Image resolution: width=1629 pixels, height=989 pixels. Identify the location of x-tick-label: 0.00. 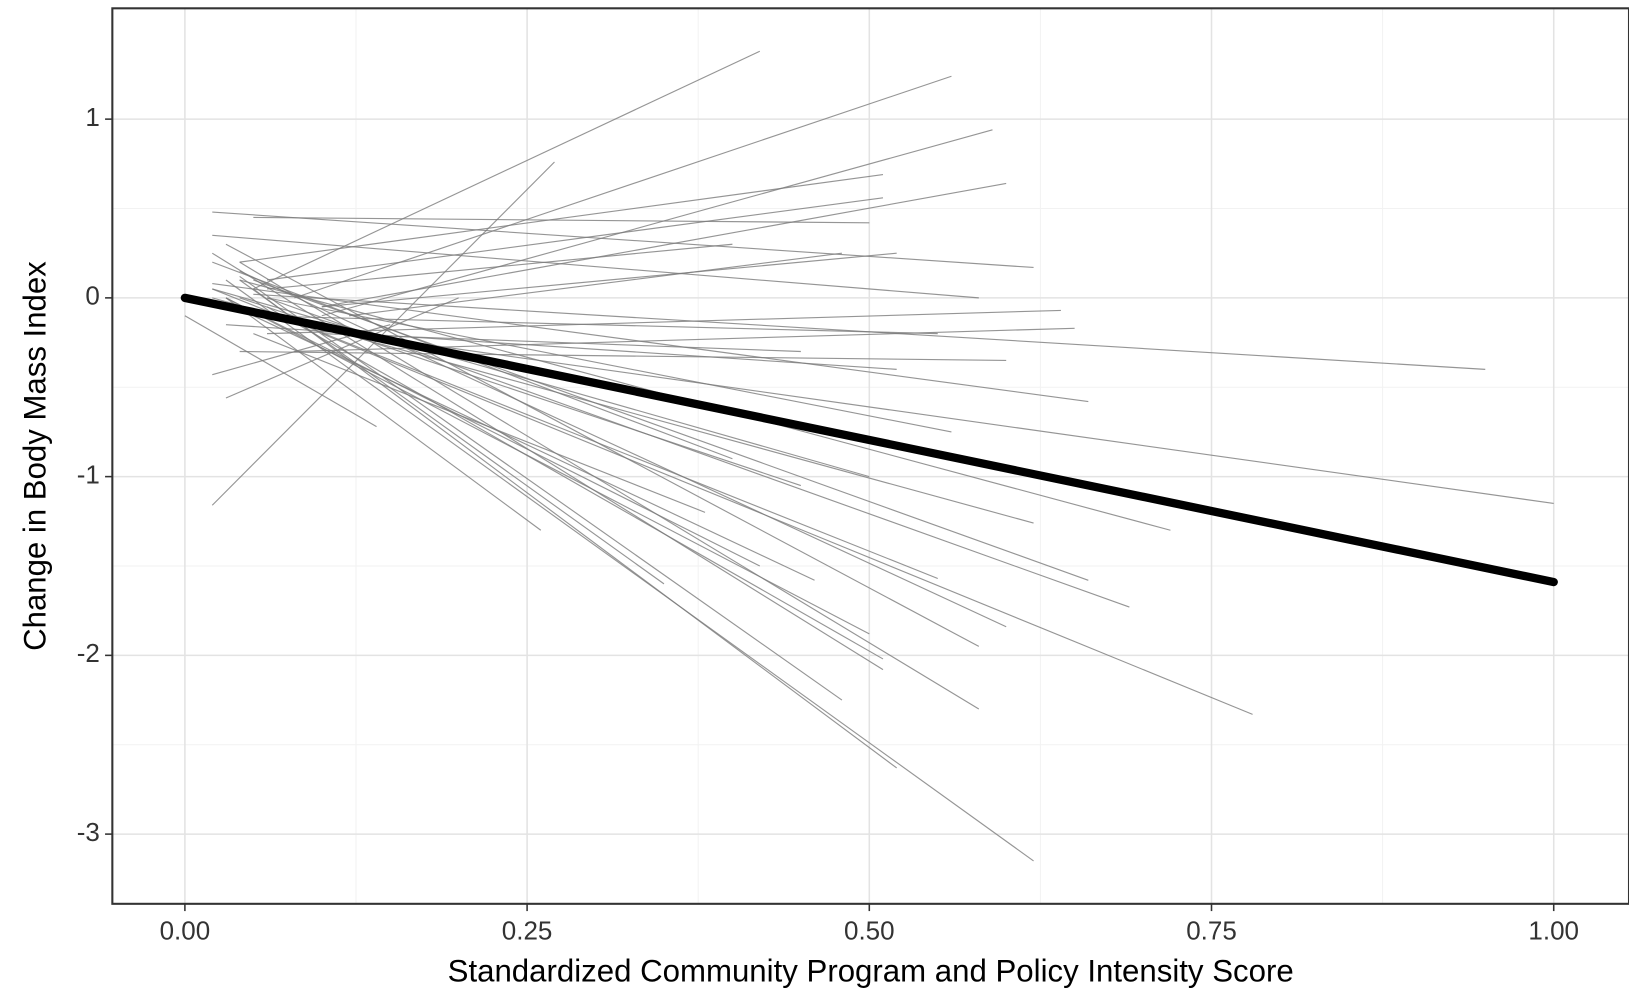
(185, 931).